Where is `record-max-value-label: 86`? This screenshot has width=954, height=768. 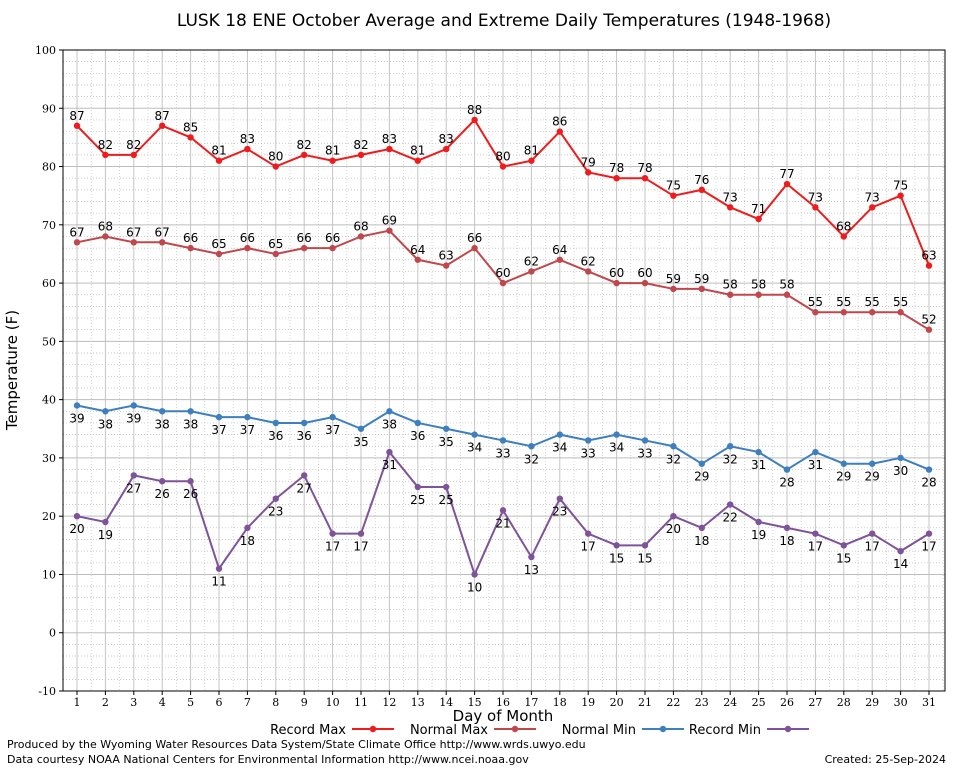 record-max-value-label: 86 is located at coordinates (559, 122).